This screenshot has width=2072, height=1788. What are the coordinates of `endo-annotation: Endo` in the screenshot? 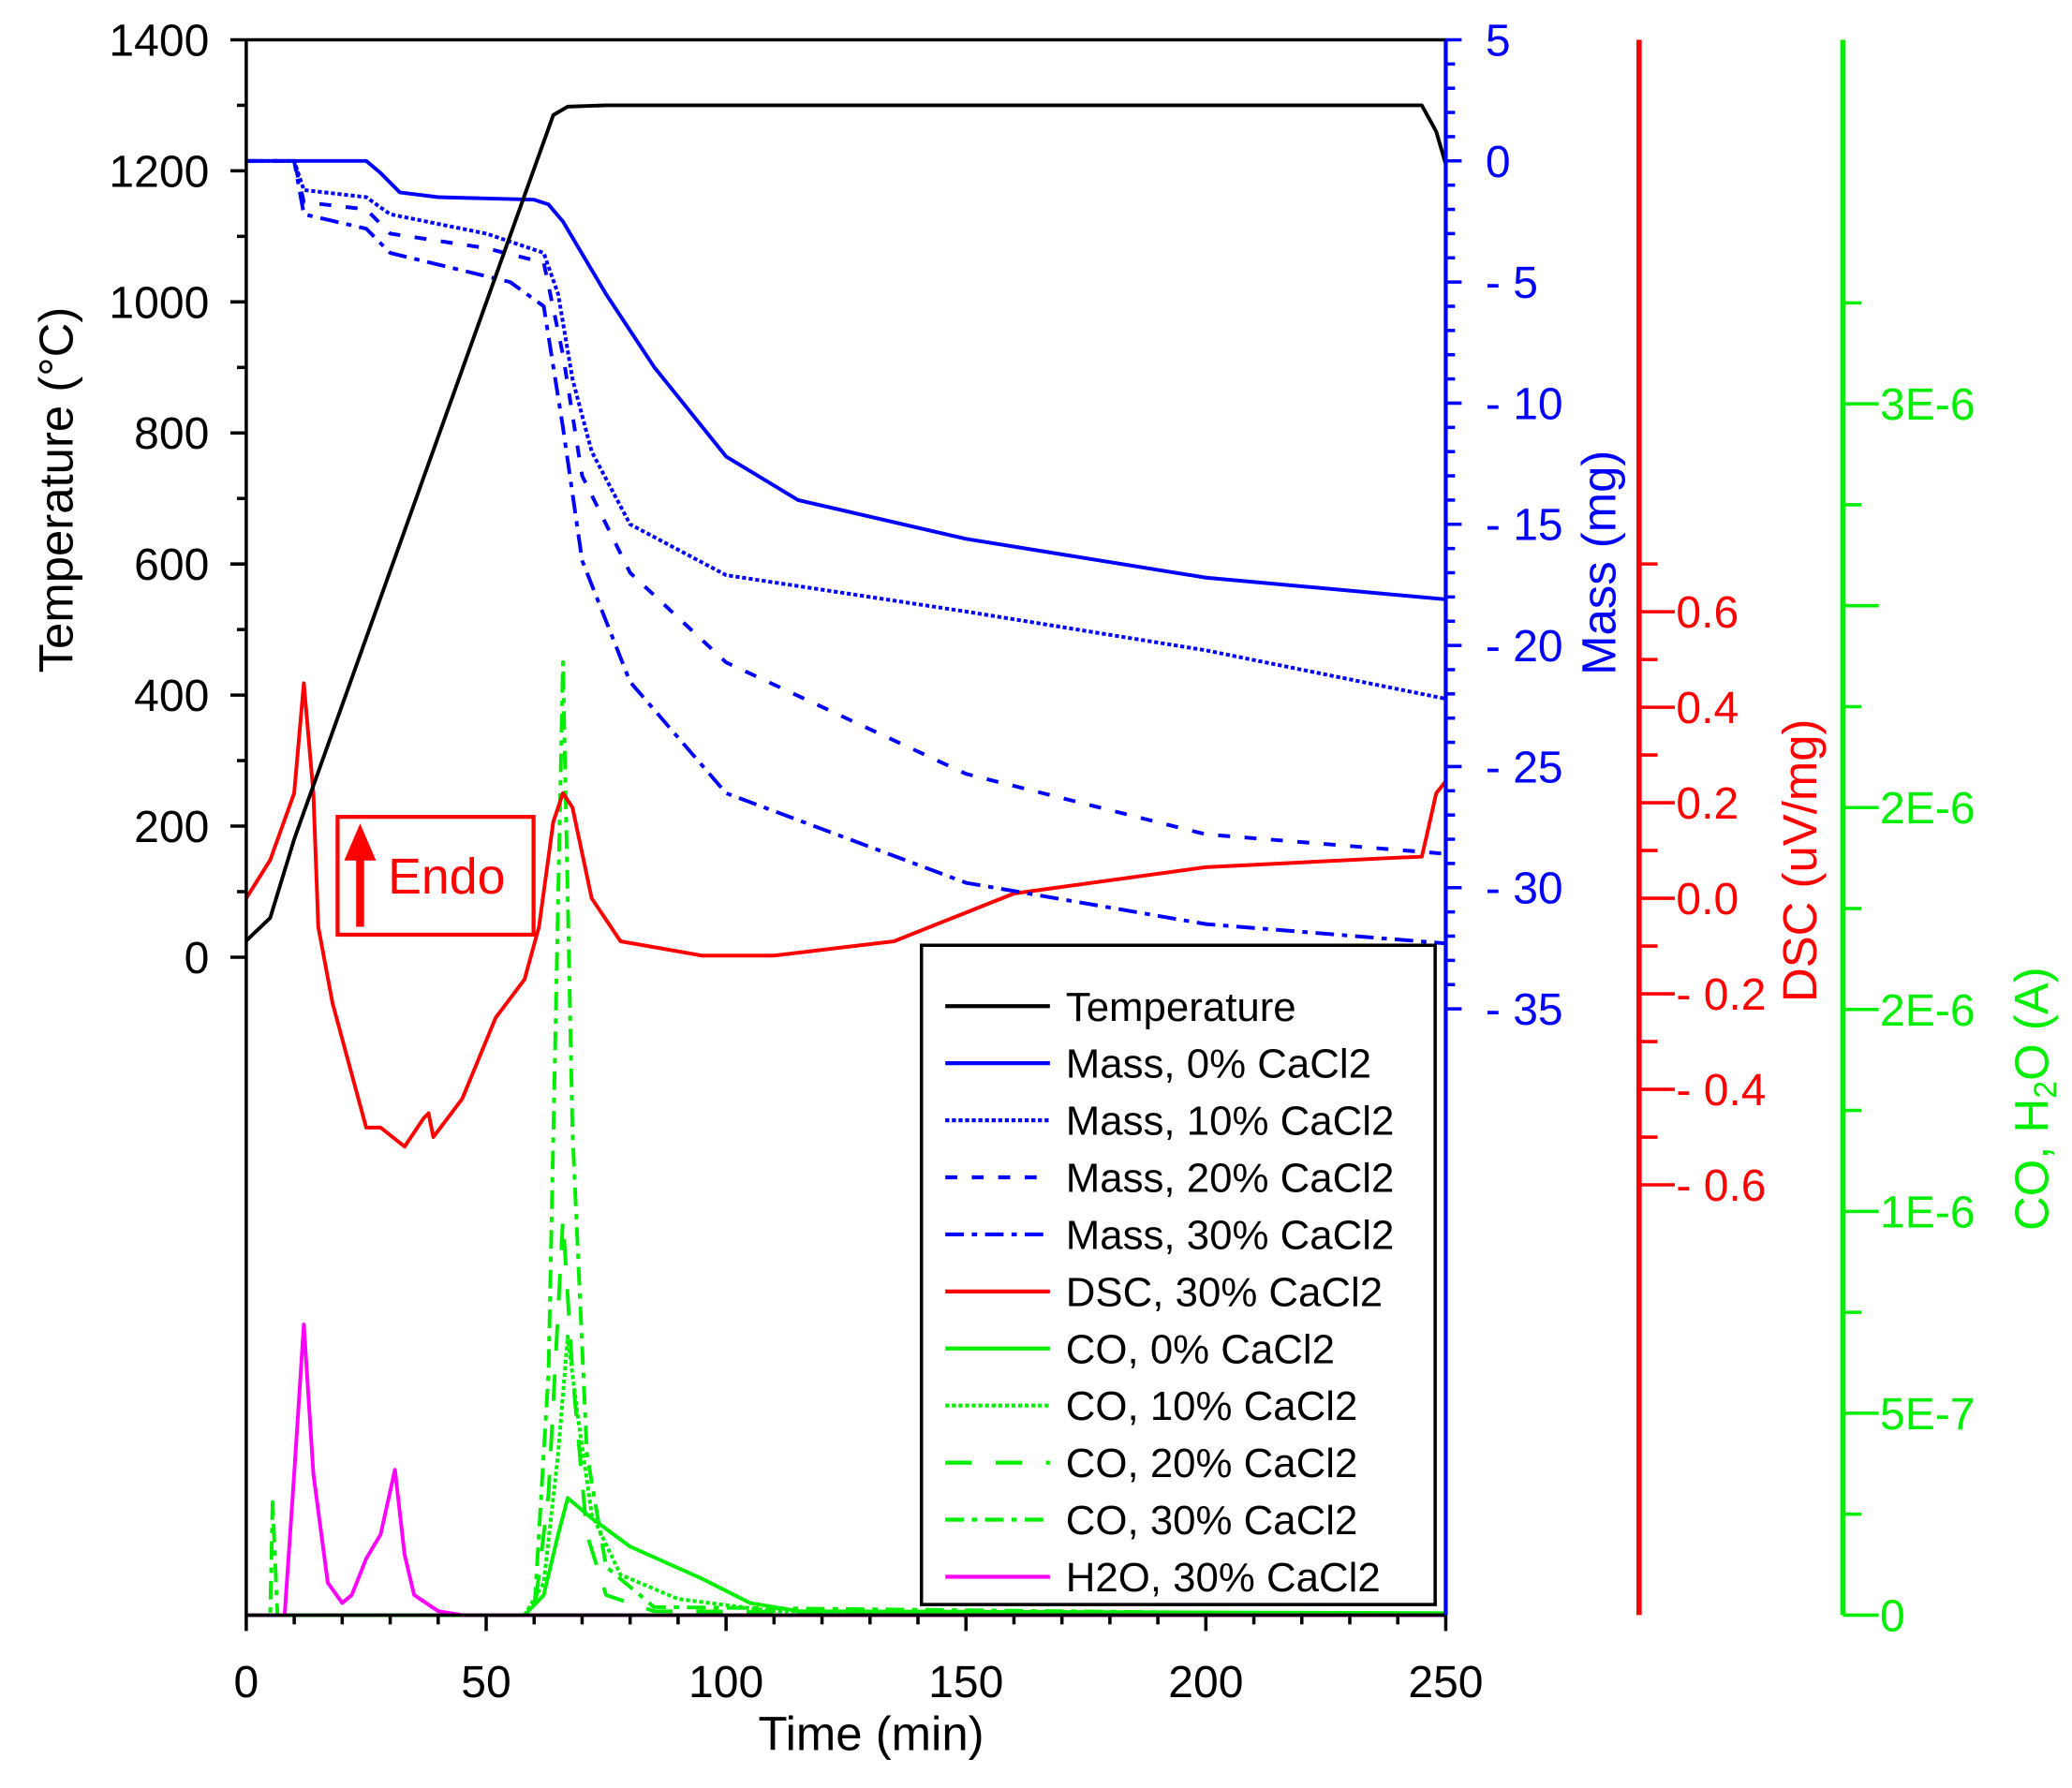 It's located at (435, 876).